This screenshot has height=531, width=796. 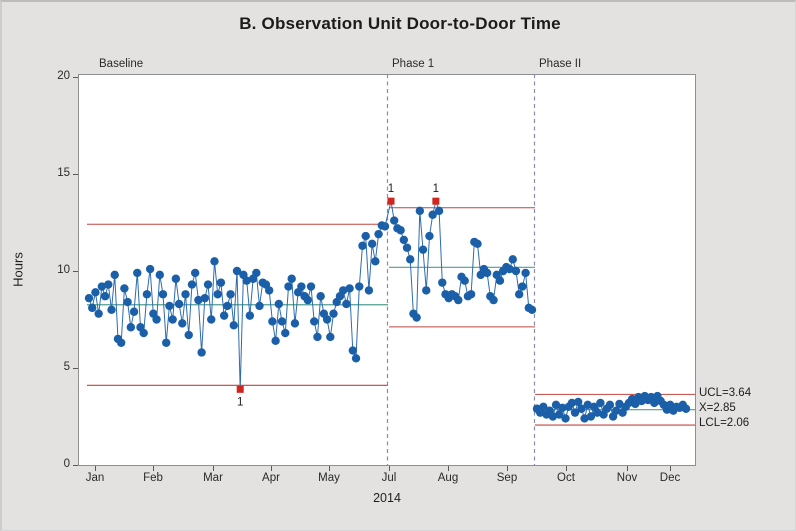 I want to click on y-tick-label: 0, so click(x=66, y=464).